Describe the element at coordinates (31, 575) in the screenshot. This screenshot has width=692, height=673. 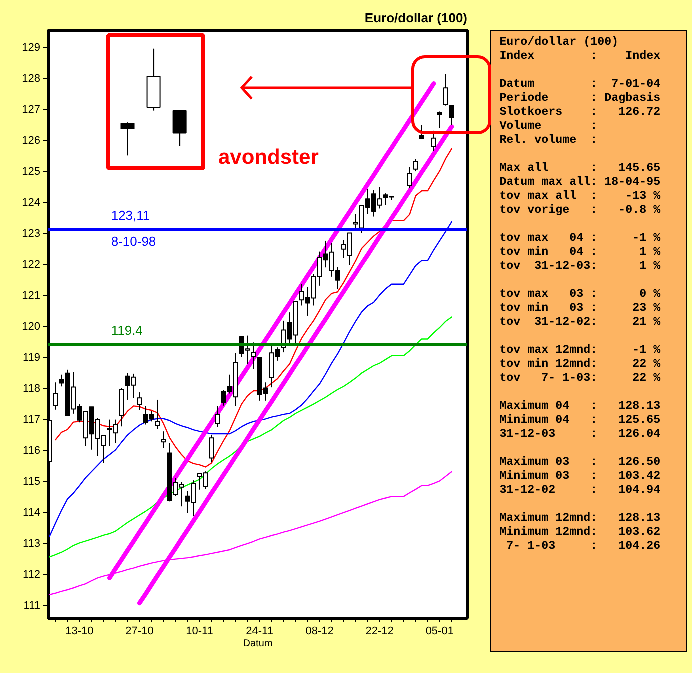
I see `y-tick-label: 112` at that location.